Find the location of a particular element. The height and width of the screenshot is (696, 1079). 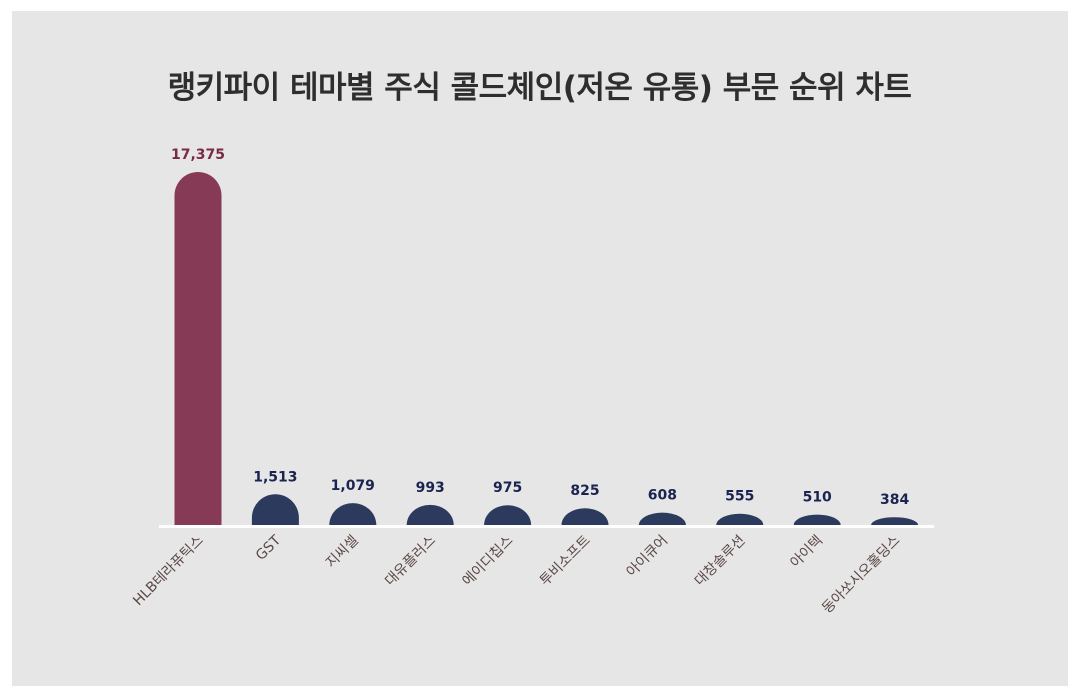

value-label-8: 555 is located at coordinates (739, 497).